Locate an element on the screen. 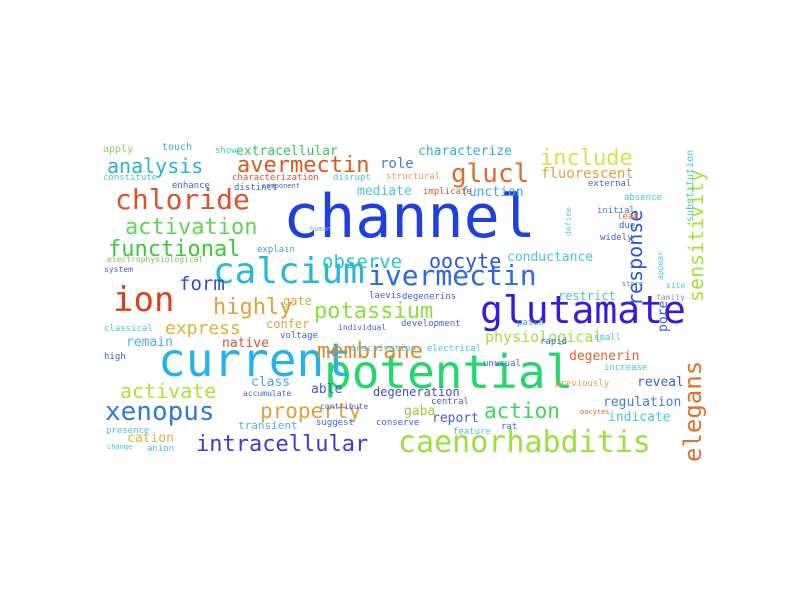  word-change: change is located at coordinates (119, 447).